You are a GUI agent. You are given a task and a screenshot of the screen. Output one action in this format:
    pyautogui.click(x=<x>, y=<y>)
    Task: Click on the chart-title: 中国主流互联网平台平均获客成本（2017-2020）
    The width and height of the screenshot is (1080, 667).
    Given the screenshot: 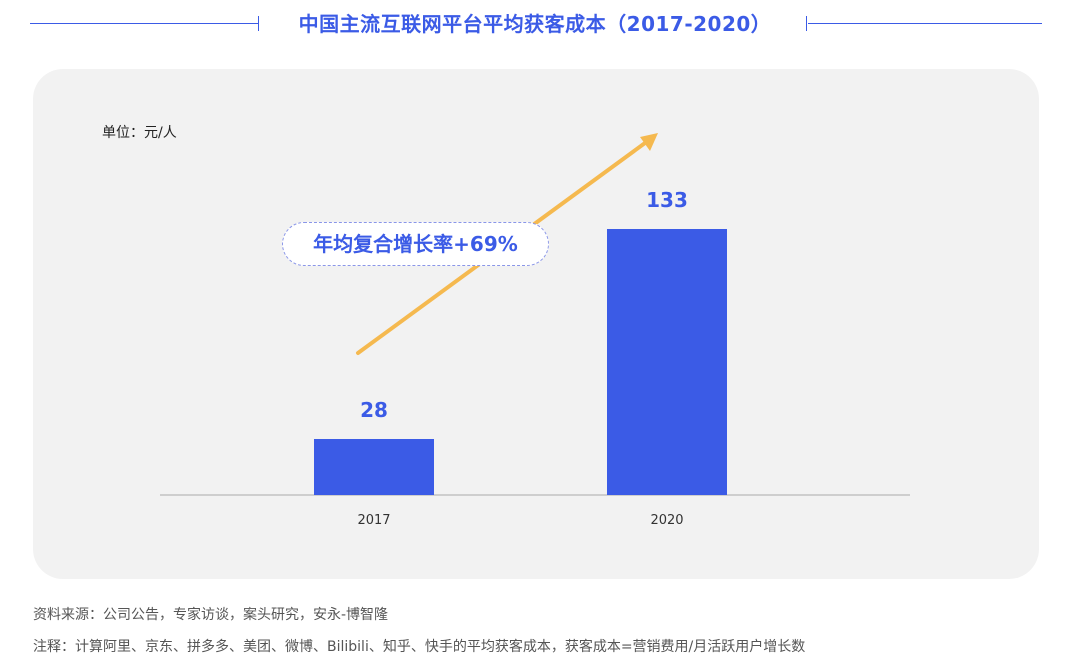 What is the action you would take?
    pyautogui.click(x=535, y=24)
    